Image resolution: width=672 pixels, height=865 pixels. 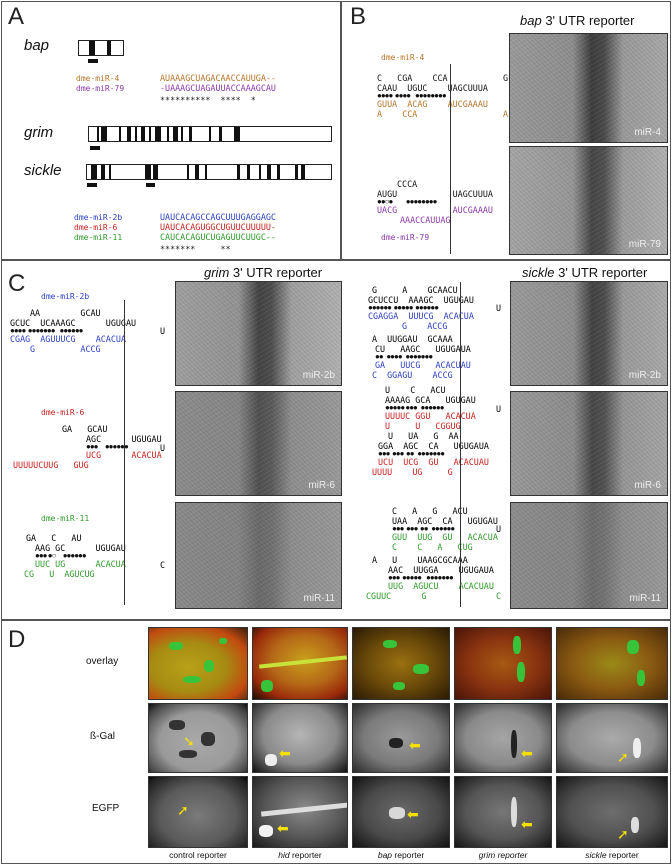 I want to click on microscopy-sickle-mir6: miR-6, so click(x=589, y=443).